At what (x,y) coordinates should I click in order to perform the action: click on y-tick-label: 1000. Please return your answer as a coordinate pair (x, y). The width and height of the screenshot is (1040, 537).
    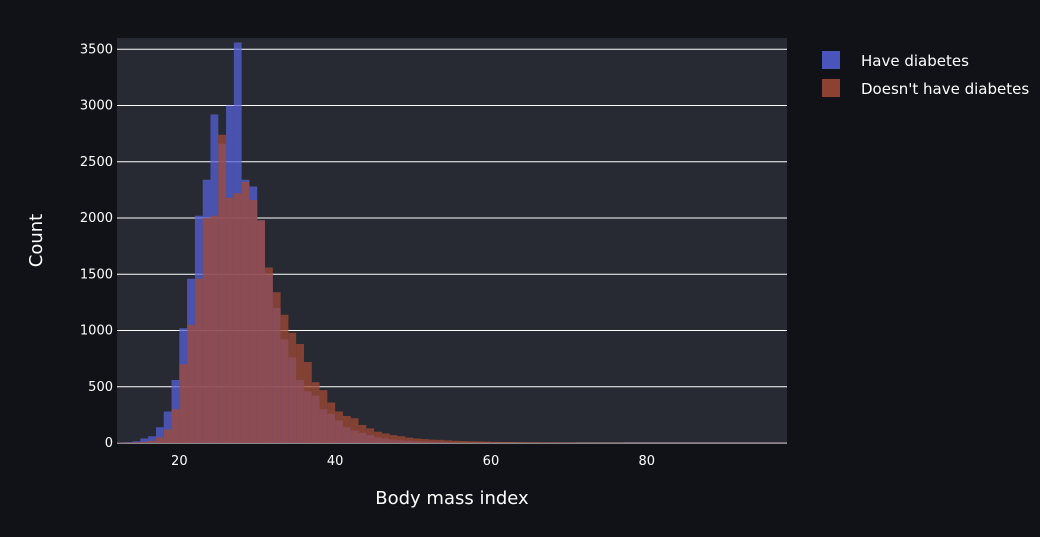
    Looking at the image, I should click on (96, 331).